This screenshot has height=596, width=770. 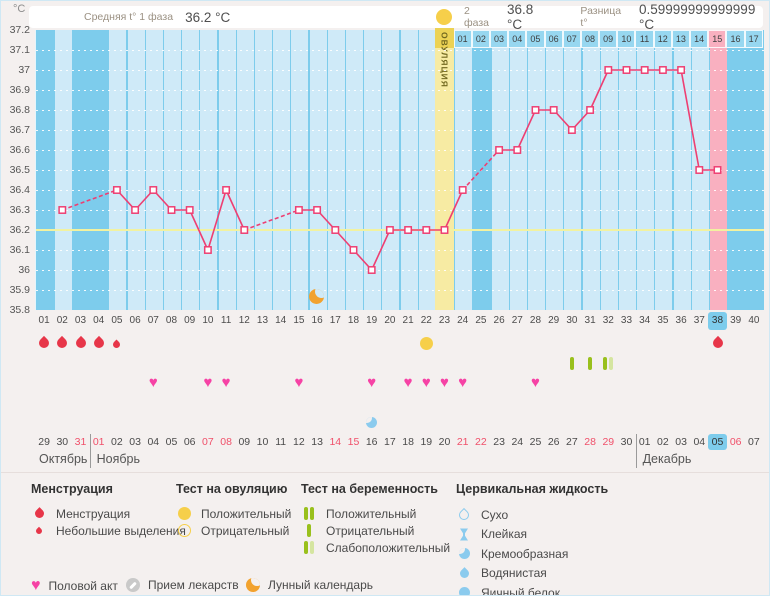 What do you see at coordinates (499, 320) in the screenshot?
I see `day-label: 26` at bounding box center [499, 320].